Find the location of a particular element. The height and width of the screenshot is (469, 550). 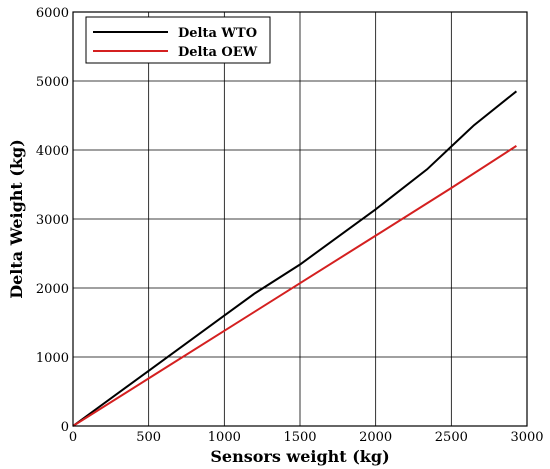

y-tick-label: 4000 is located at coordinates (52, 151).